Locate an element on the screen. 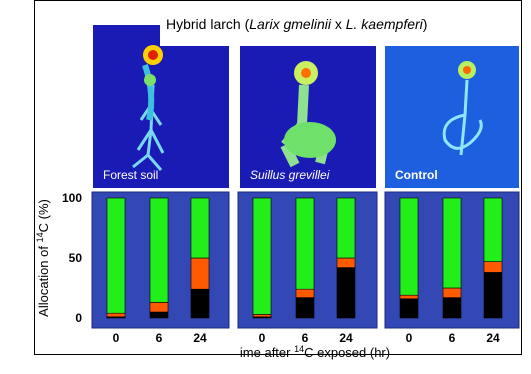  control-autoradiograph is located at coordinates (452, 106).